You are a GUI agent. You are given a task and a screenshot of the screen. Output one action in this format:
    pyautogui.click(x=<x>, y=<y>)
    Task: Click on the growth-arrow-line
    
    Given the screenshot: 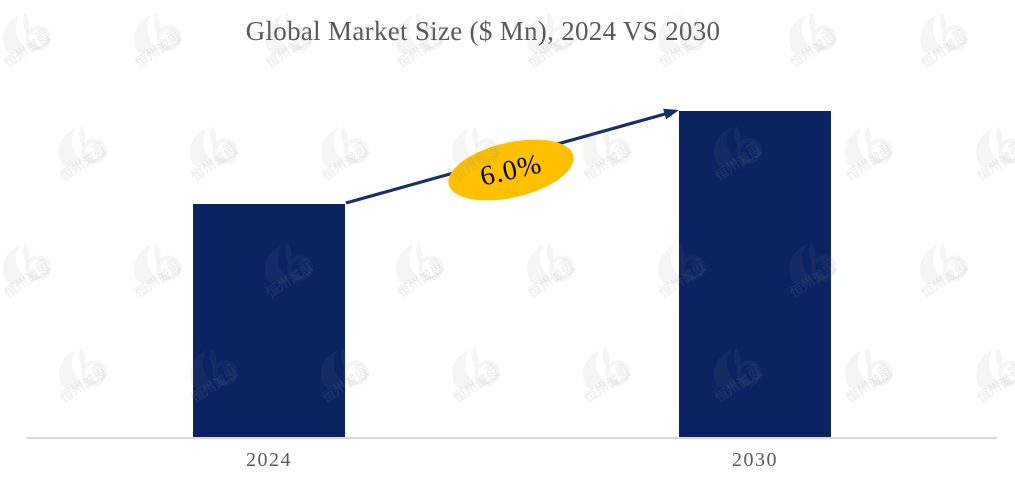 What is the action you would take?
    pyautogui.click(x=505, y=158)
    